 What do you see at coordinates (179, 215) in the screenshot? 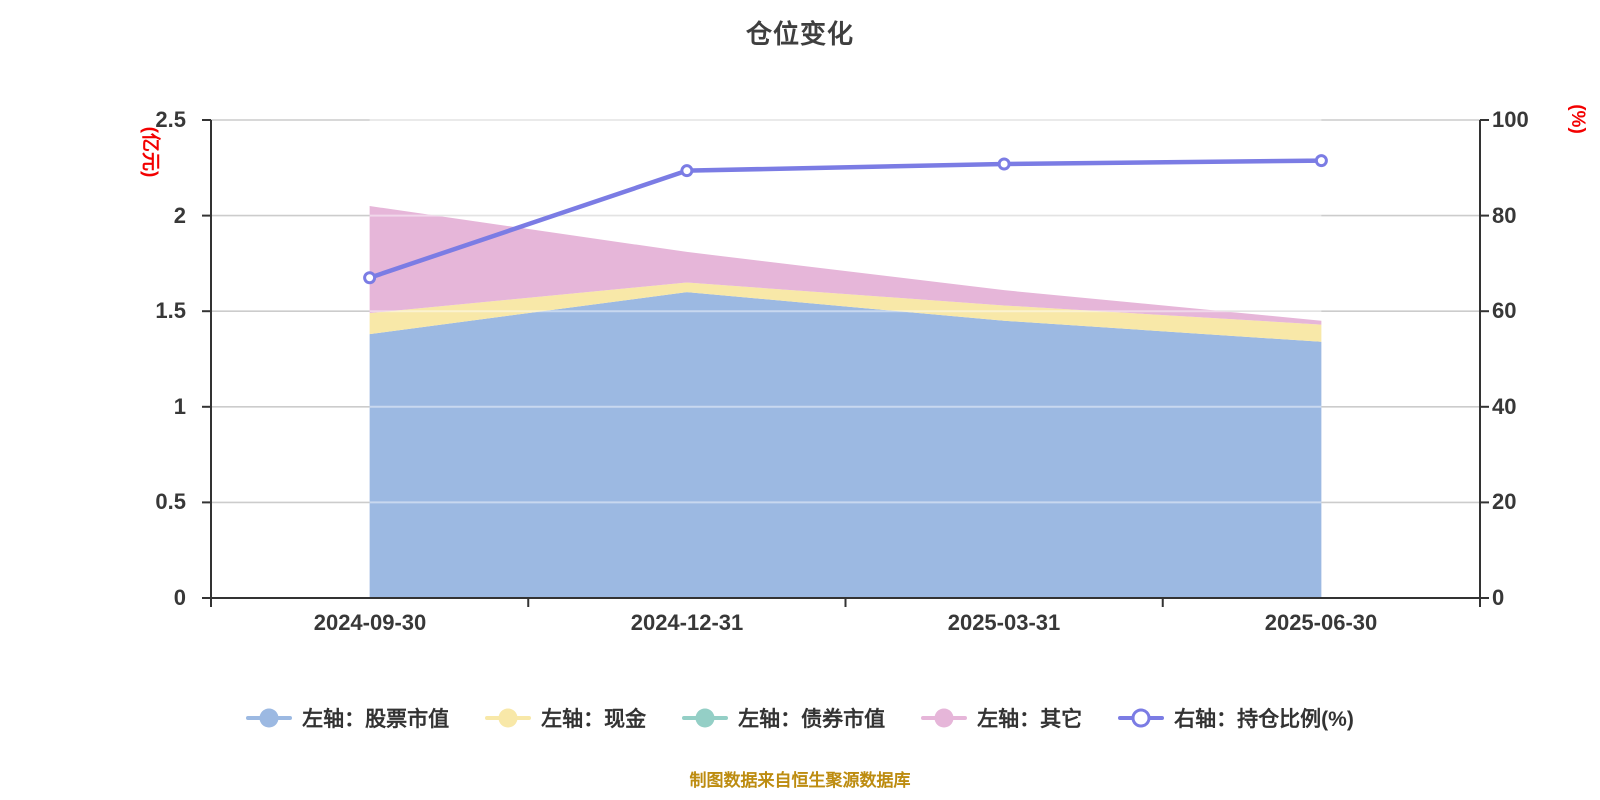
I see `left-axis-tick-1: 2` at bounding box center [179, 215].